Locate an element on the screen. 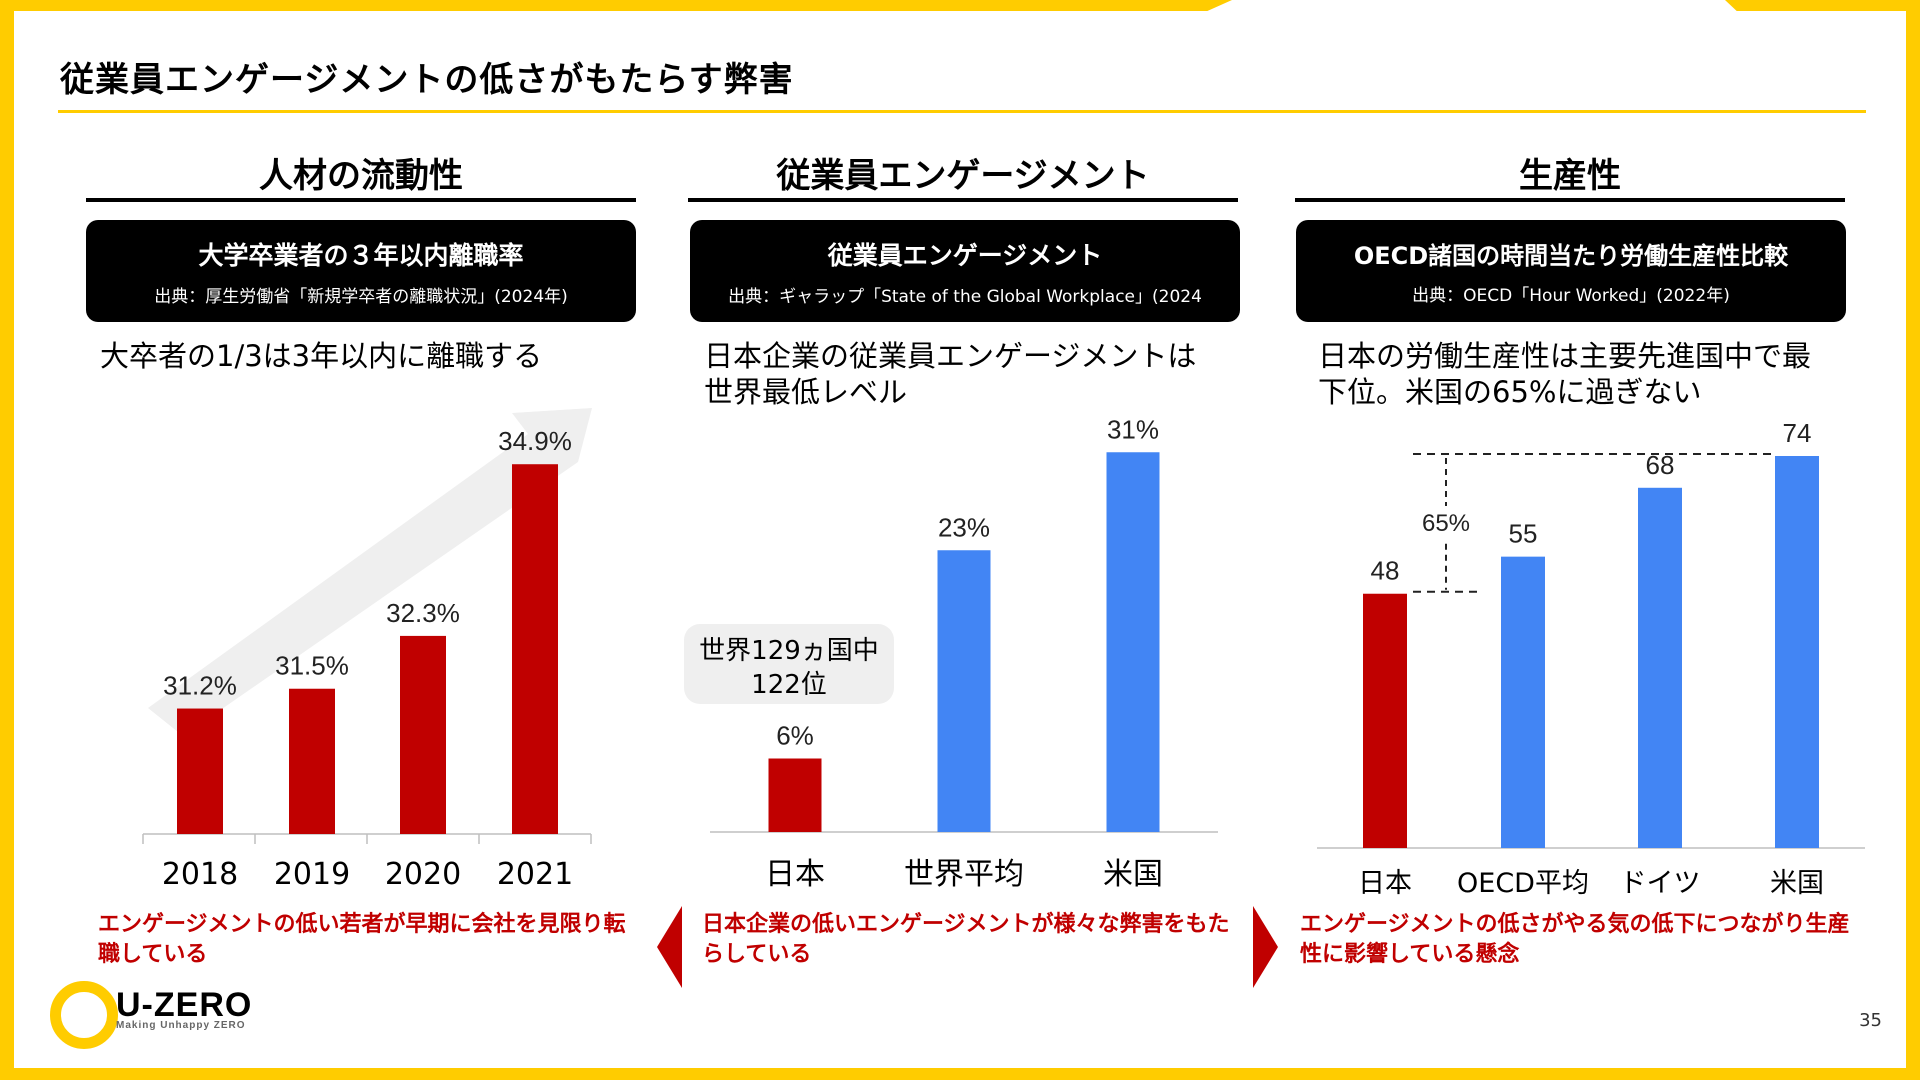  data-label: 55 is located at coordinates (1523, 534).